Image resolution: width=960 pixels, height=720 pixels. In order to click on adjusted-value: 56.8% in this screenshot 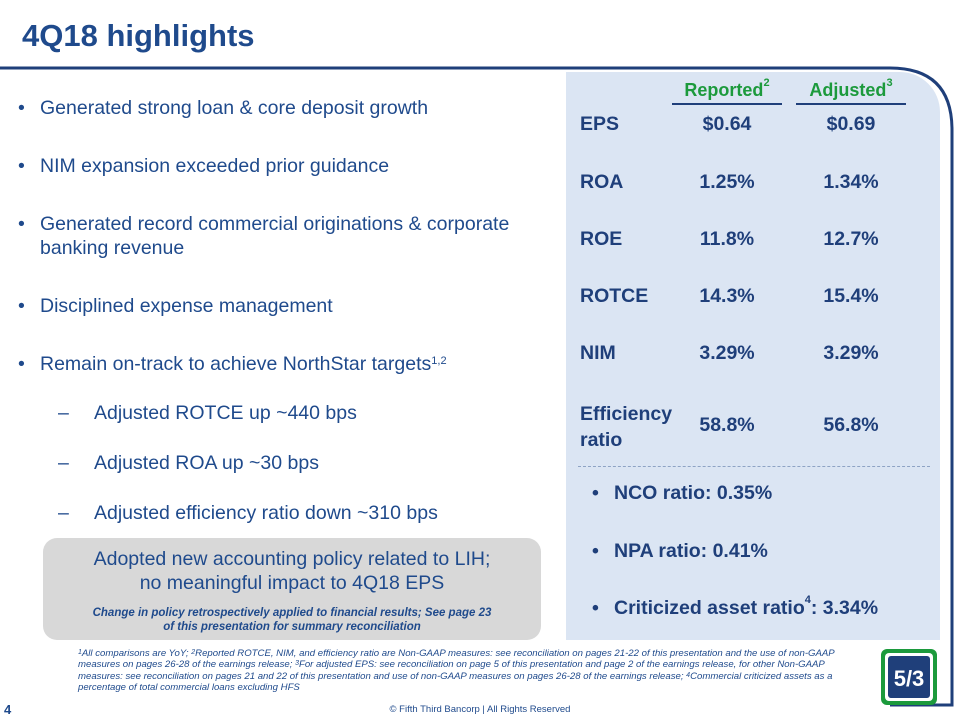, I will do `click(851, 425)`.